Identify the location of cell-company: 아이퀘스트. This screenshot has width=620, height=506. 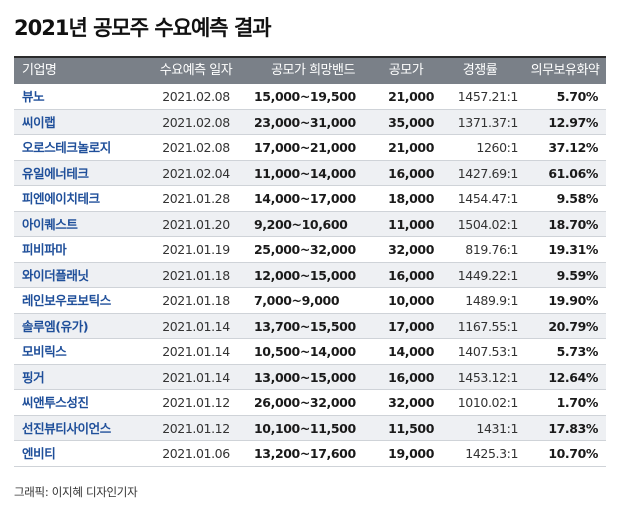
(50, 224).